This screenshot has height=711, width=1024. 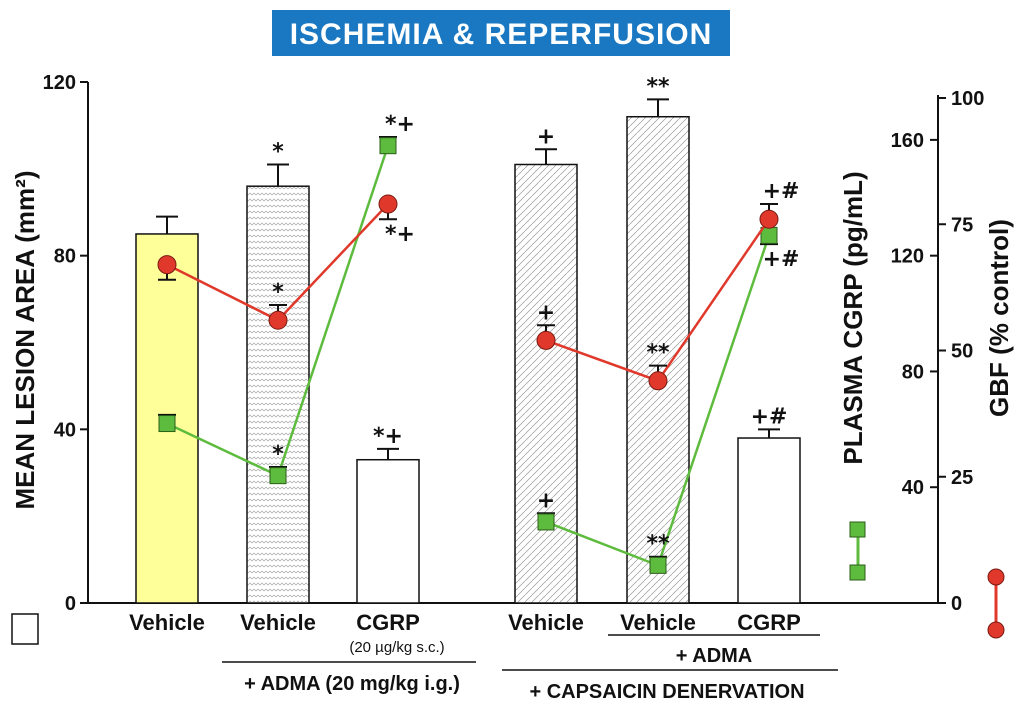 What do you see at coordinates (59, 83) in the screenshot?
I see `left-tick-label: 120` at bounding box center [59, 83].